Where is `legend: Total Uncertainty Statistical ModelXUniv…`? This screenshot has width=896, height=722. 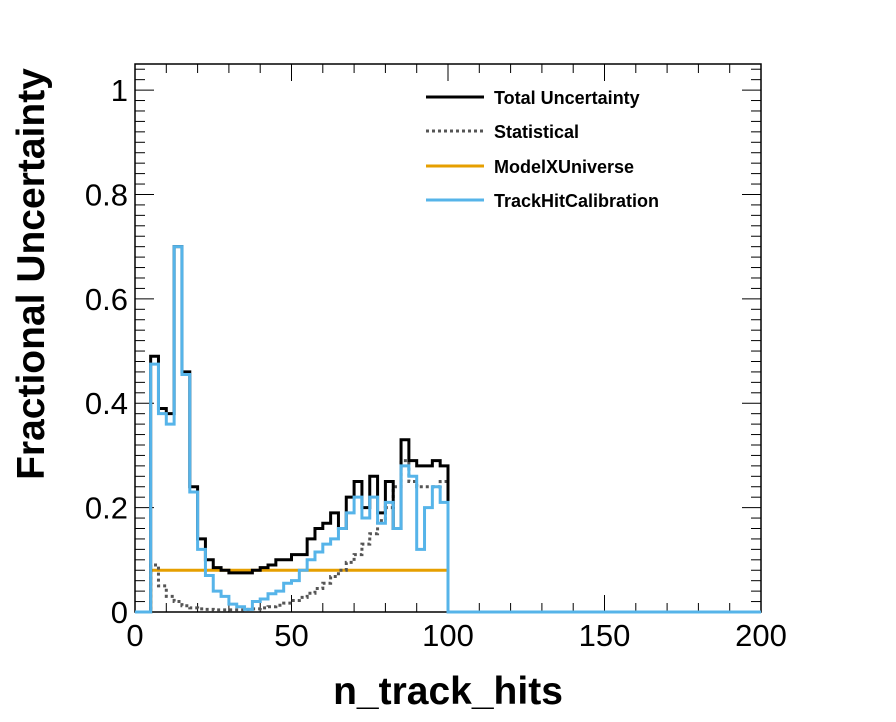 legend: Total Uncertainty Statistical ModelXUniv… is located at coordinates (542, 149).